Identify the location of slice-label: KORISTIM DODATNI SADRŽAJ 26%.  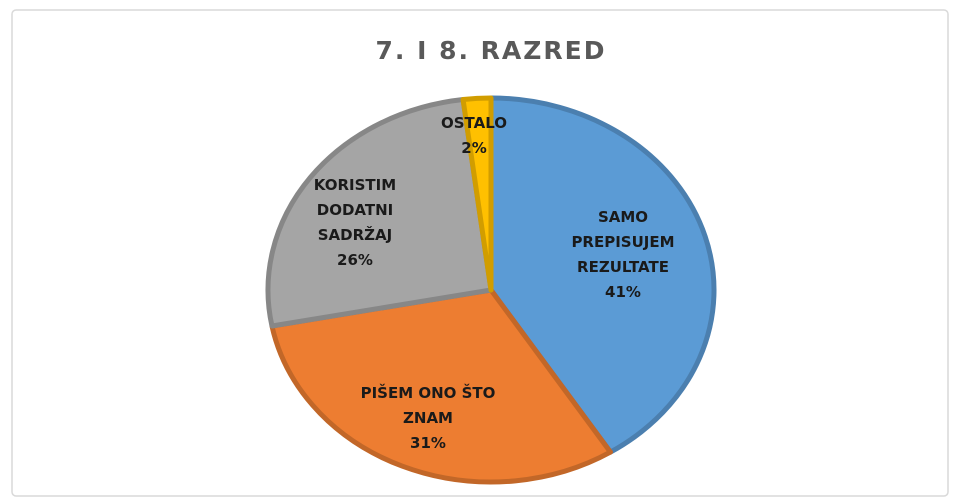
(355, 223).